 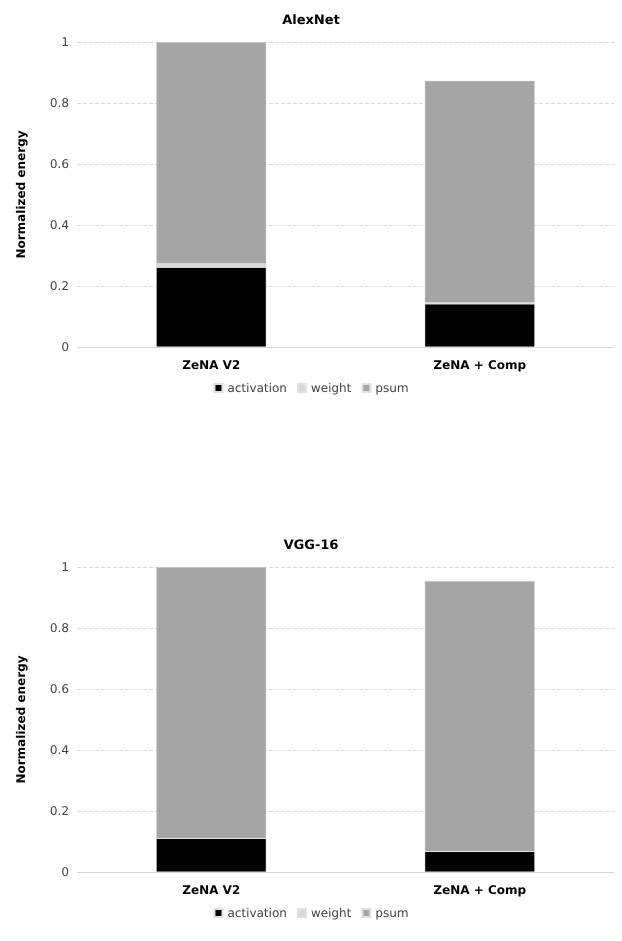 What do you see at coordinates (311, 20) in the screenshot?
I see `chart-title: AlexNet` at bounding box center [311, 20].